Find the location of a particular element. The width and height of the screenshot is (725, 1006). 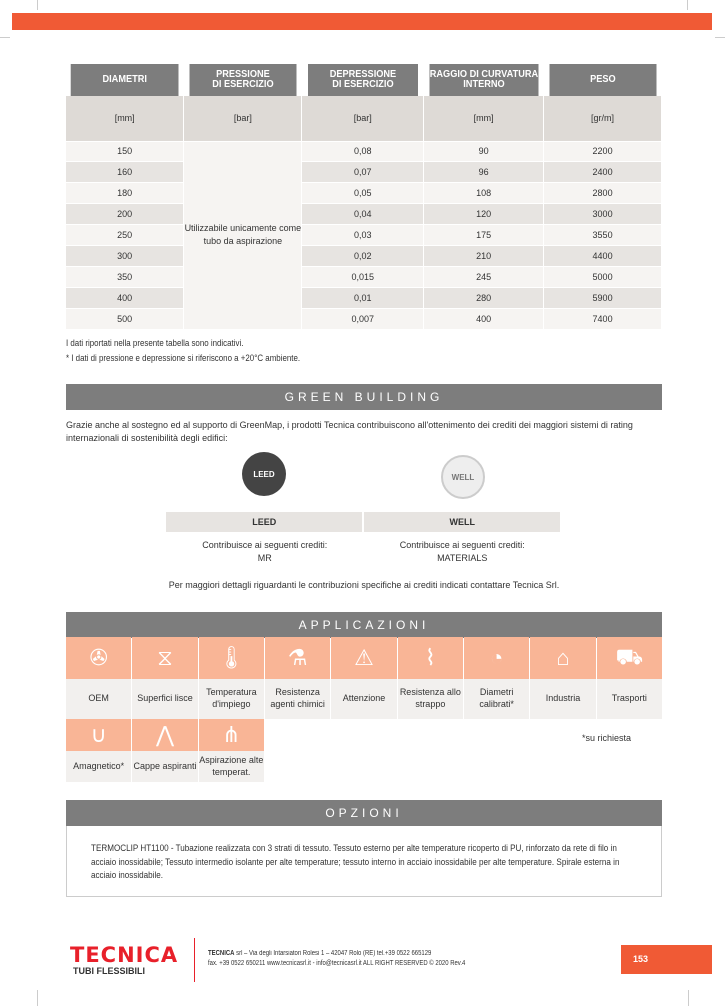

table-row: 500 0,007 400 7400 is located at coordinates (364, 319).